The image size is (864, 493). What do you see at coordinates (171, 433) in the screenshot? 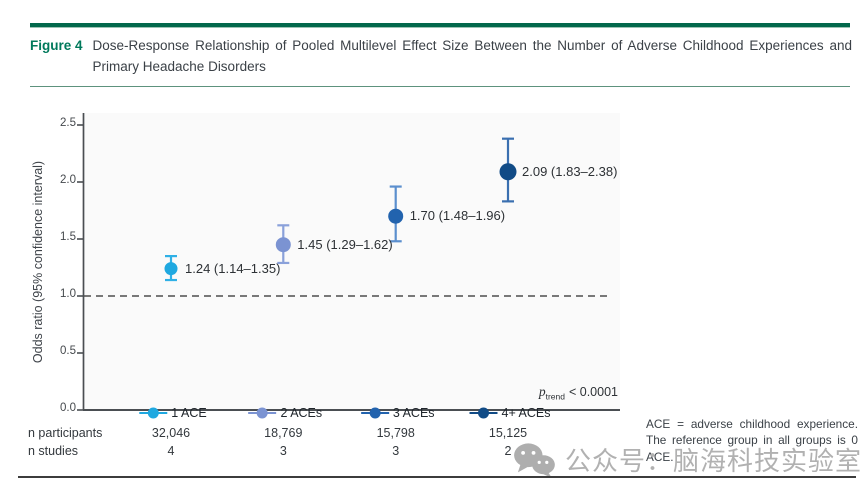
I see `participants-value: 32,046` at bounding box center [171, 433].